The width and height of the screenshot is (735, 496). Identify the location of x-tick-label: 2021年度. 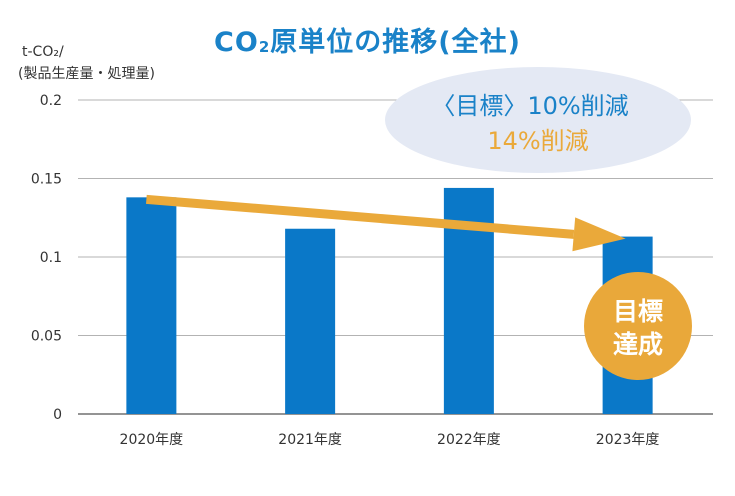
(310, 440).